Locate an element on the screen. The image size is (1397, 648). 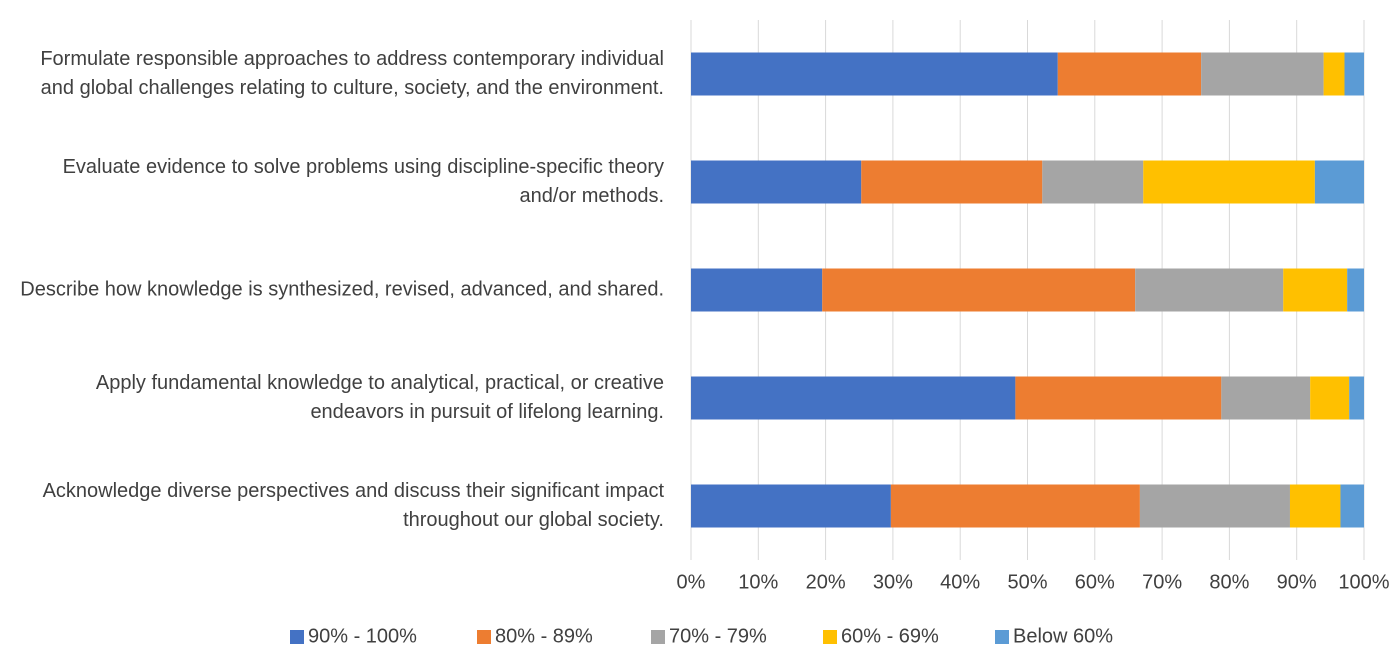
x-tick-label: 80% is located at coordinates (1229, 582).